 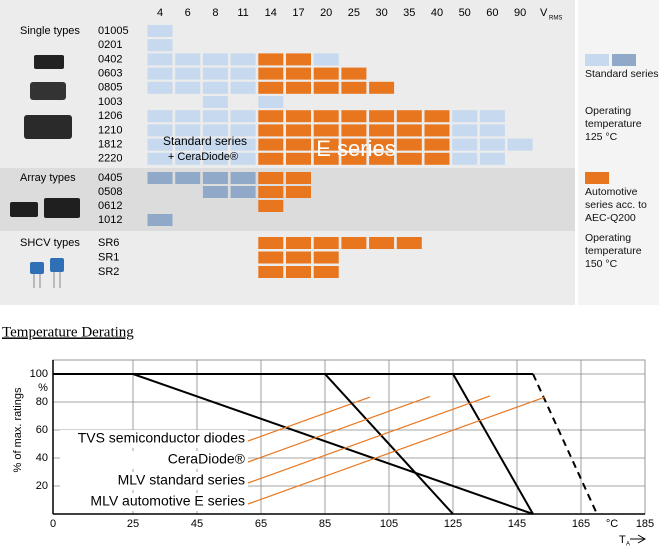 What do you see at coordinates (622, 540) in the screenshot?
I see `x-axis-title: T` at bounding box center [622, 540].